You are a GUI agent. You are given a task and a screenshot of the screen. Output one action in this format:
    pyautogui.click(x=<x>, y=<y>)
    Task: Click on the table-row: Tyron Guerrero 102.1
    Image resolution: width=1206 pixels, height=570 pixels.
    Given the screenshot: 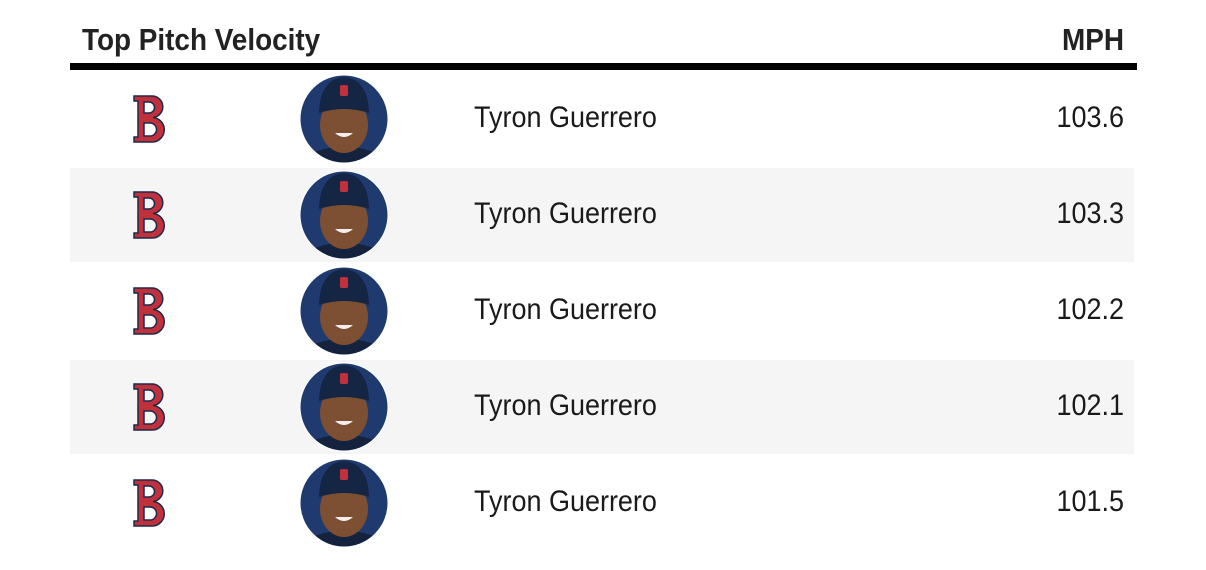 What is the action you would take?
    pyautogui.click(x=602, y=407)
    